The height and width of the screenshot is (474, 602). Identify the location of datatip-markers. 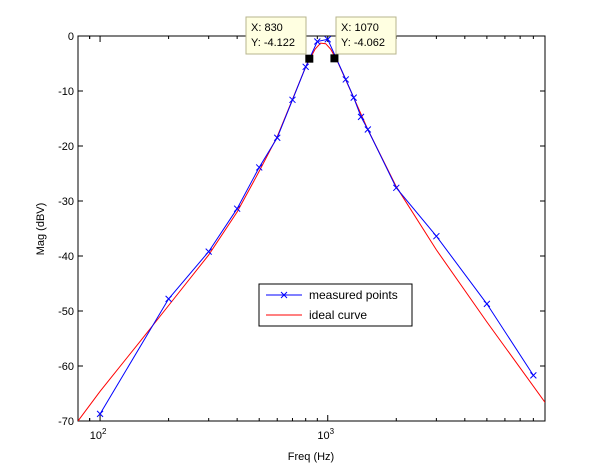
(322, 58).